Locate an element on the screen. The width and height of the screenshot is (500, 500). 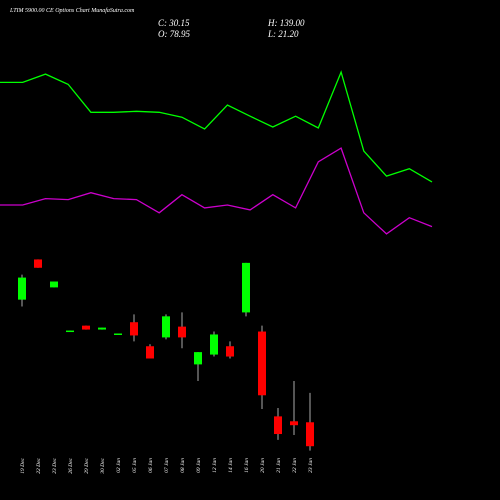
x-tick-label: 14 Jan is located at coordinates (230, 465).